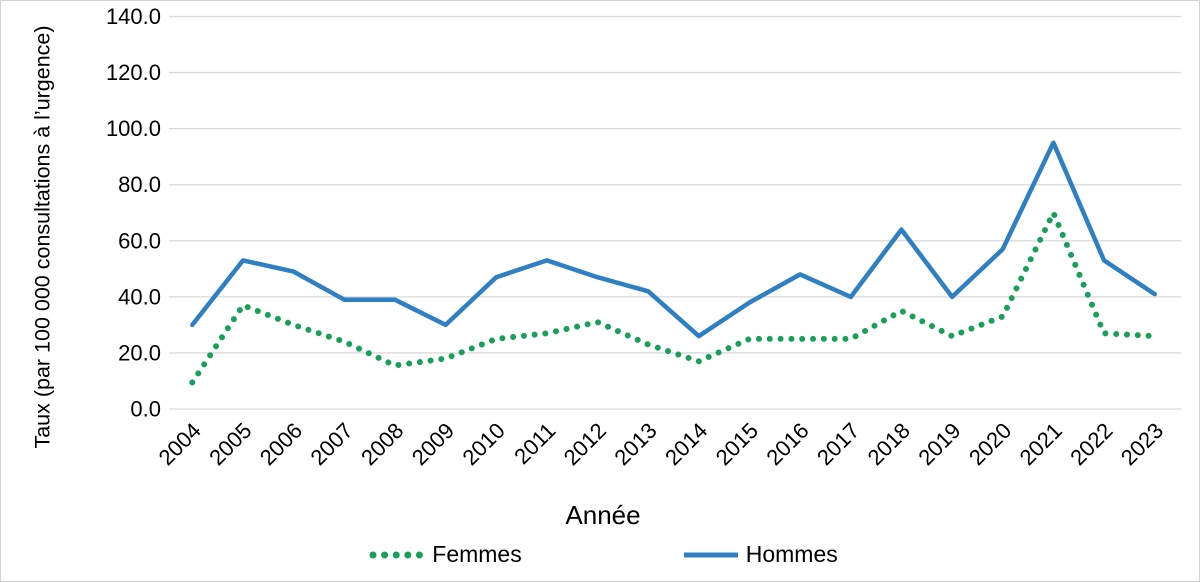 Image resolution: width=1200 pixels, height=582 pixels. I want to click on x-tick-2020: 2020, so click(990, 444).